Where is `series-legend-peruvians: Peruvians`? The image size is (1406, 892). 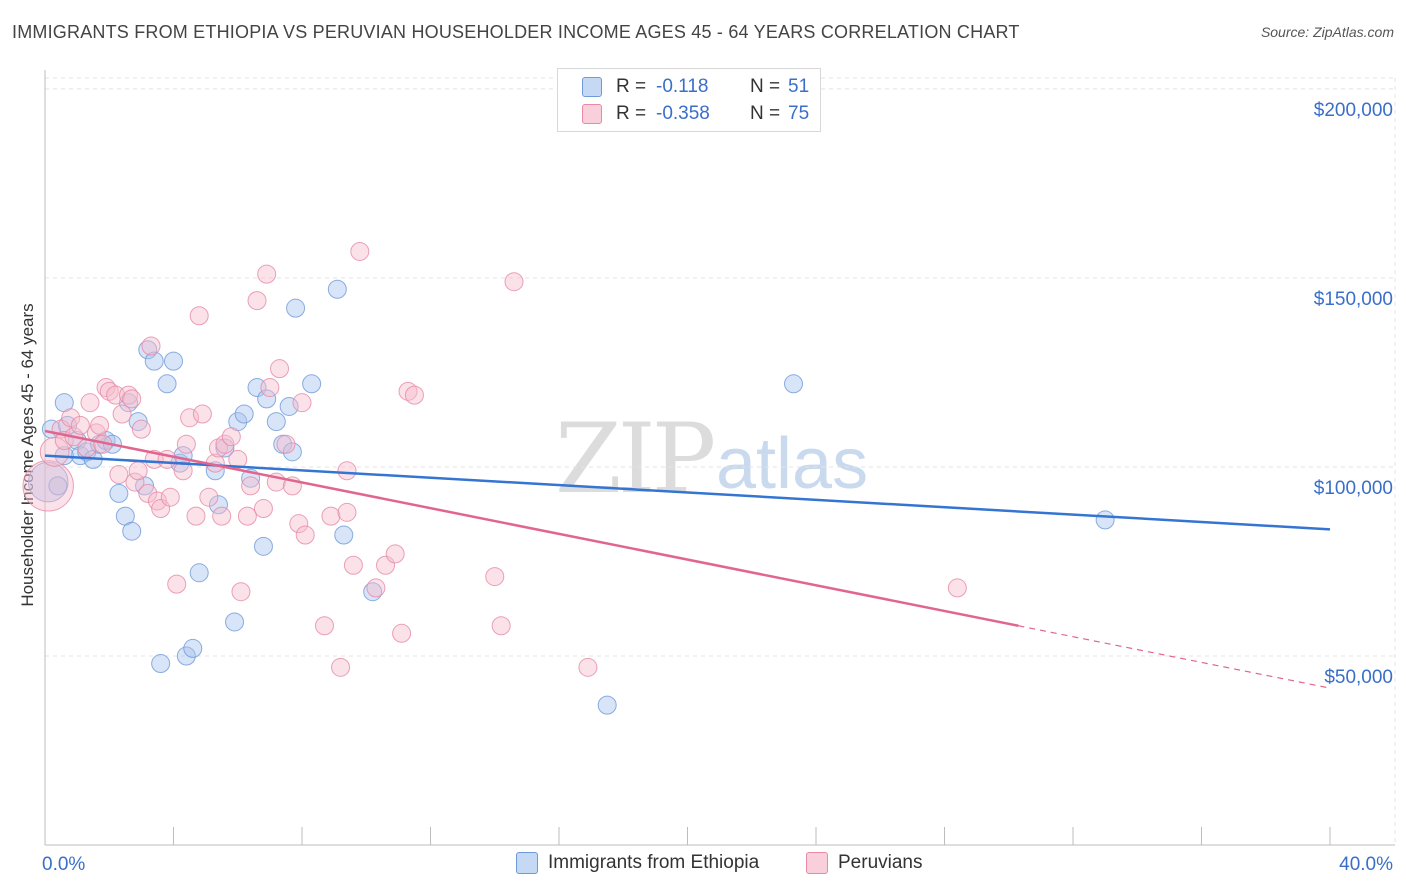 series-legend-peruvians: Peruvians is located at coordinates (864, 863).